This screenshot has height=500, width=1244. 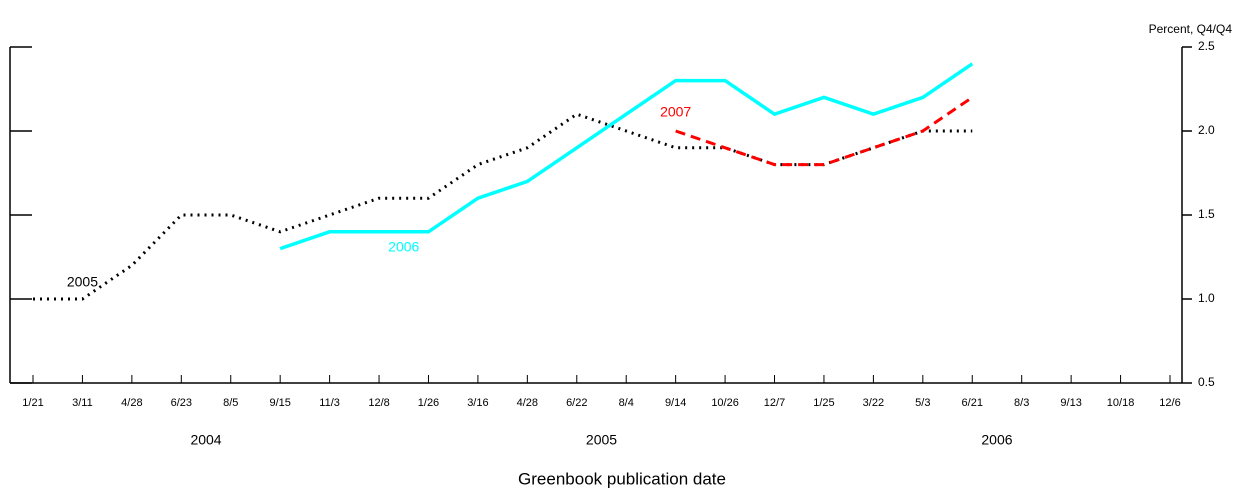 What do you see at coordinates (428, 403) in the screenshot?
I see `x-tick-label: 1/26` at bounding box center [428, 403].